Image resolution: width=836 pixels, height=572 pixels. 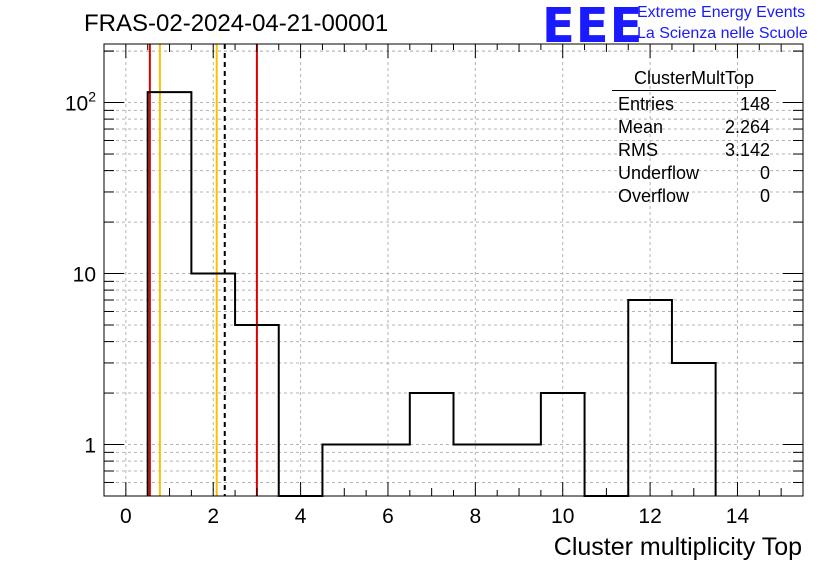 I want to click on stats-row-rms: RMS 3.142, so click(x=694, y=151).